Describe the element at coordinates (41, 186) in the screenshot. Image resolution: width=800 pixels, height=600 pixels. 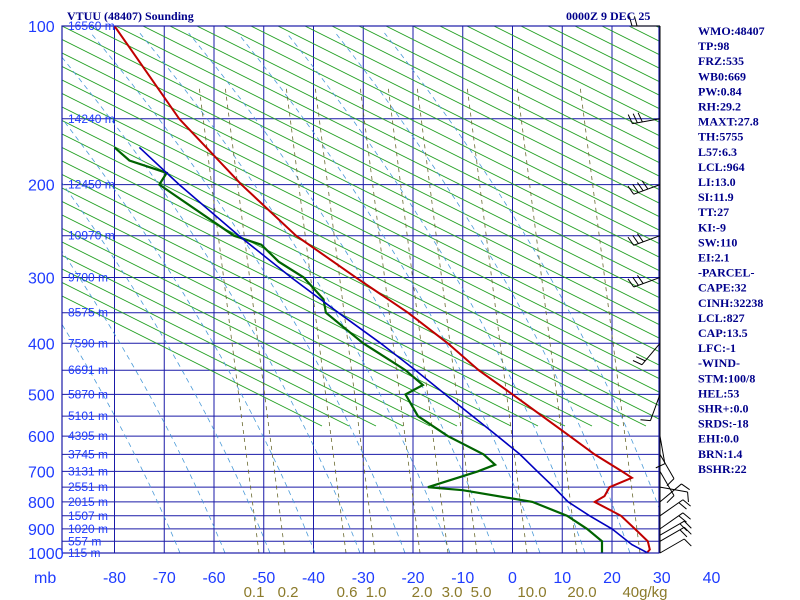
I see `pressure-label: 200` at that location.